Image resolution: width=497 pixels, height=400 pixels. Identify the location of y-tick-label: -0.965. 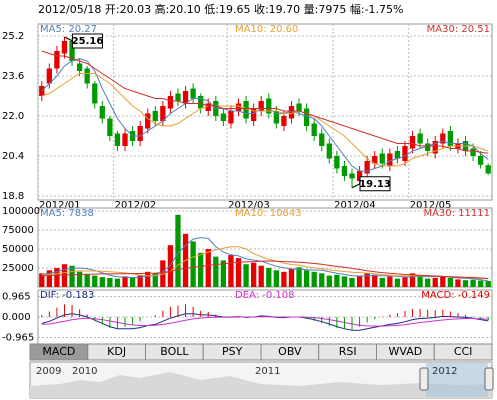
(18, 338).